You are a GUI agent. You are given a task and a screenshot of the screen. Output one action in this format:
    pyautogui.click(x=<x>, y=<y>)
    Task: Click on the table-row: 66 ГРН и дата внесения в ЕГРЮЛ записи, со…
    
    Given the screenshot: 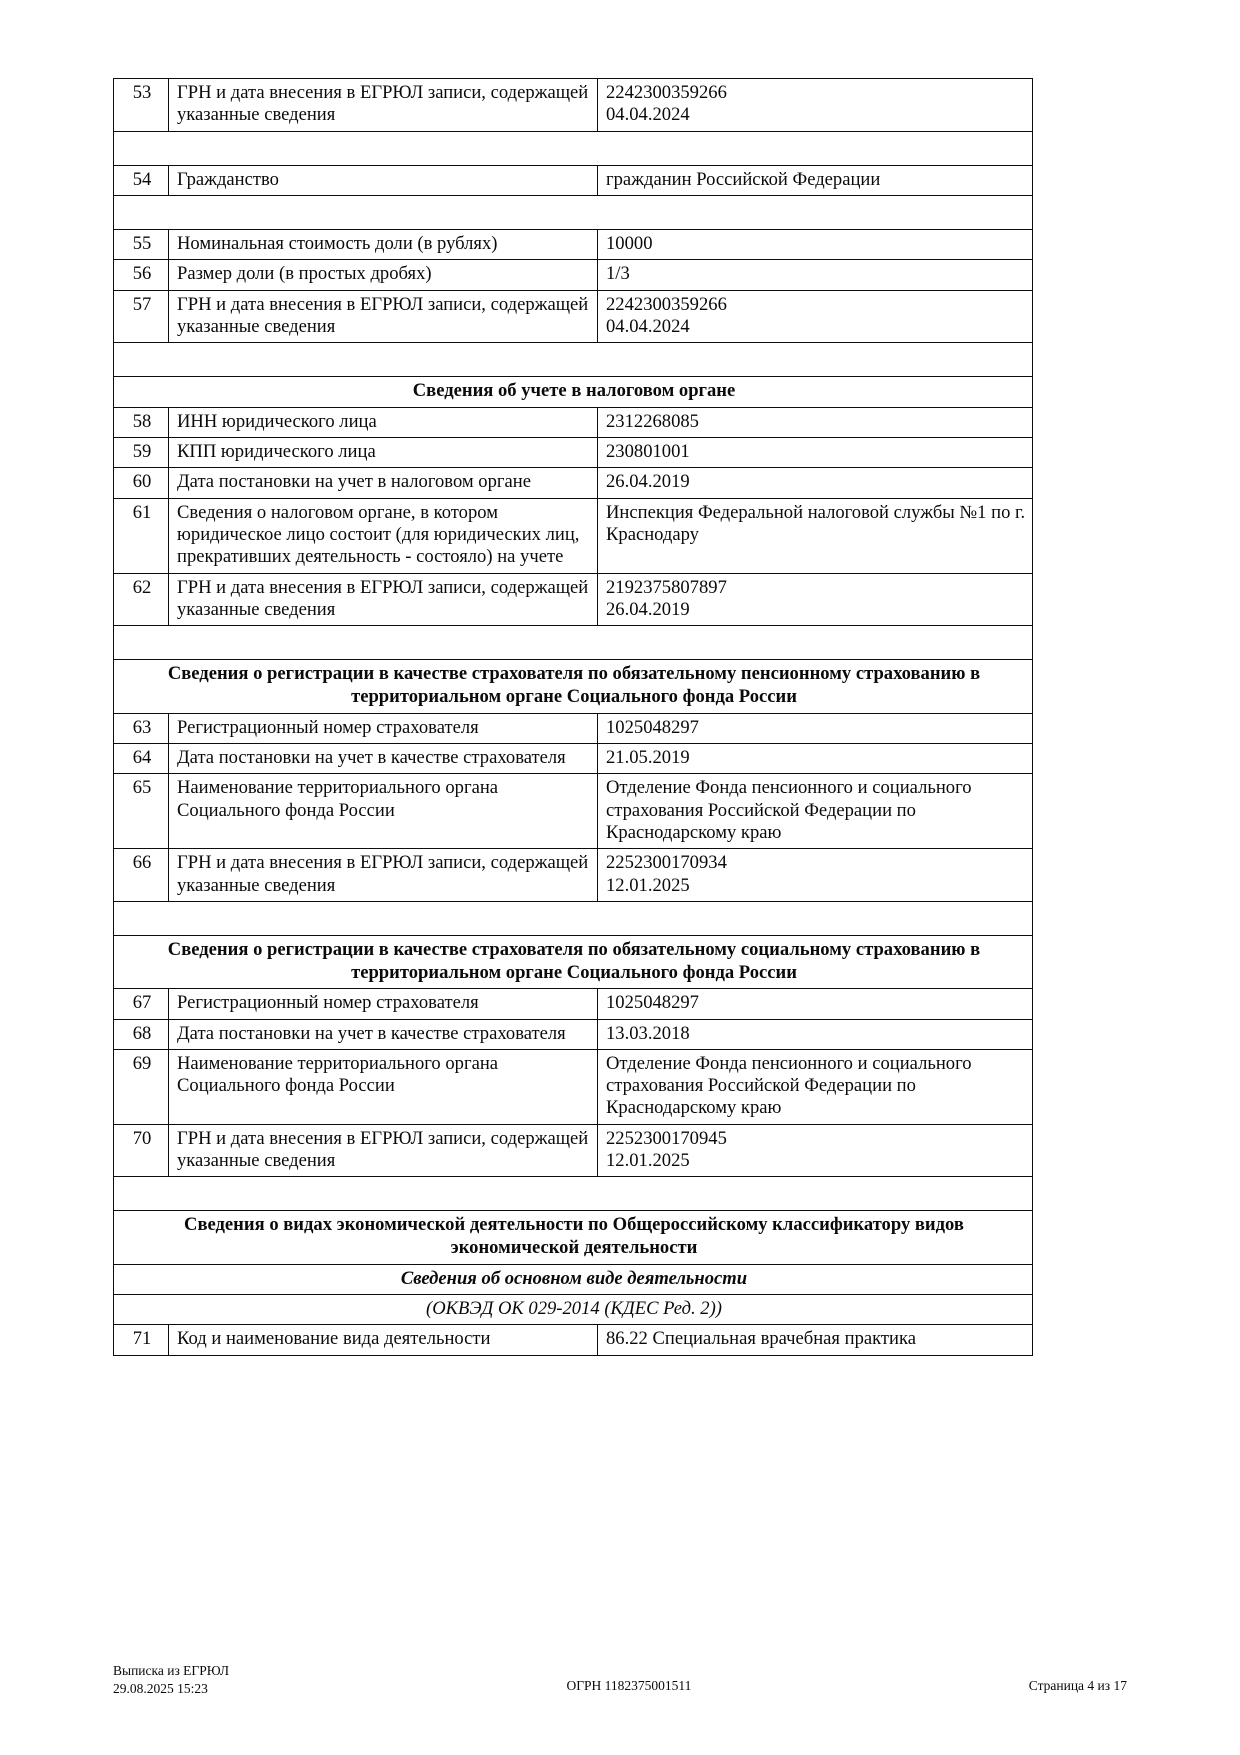 What is the action you would take?
    pyautogui.click(x=573, y=875)
    